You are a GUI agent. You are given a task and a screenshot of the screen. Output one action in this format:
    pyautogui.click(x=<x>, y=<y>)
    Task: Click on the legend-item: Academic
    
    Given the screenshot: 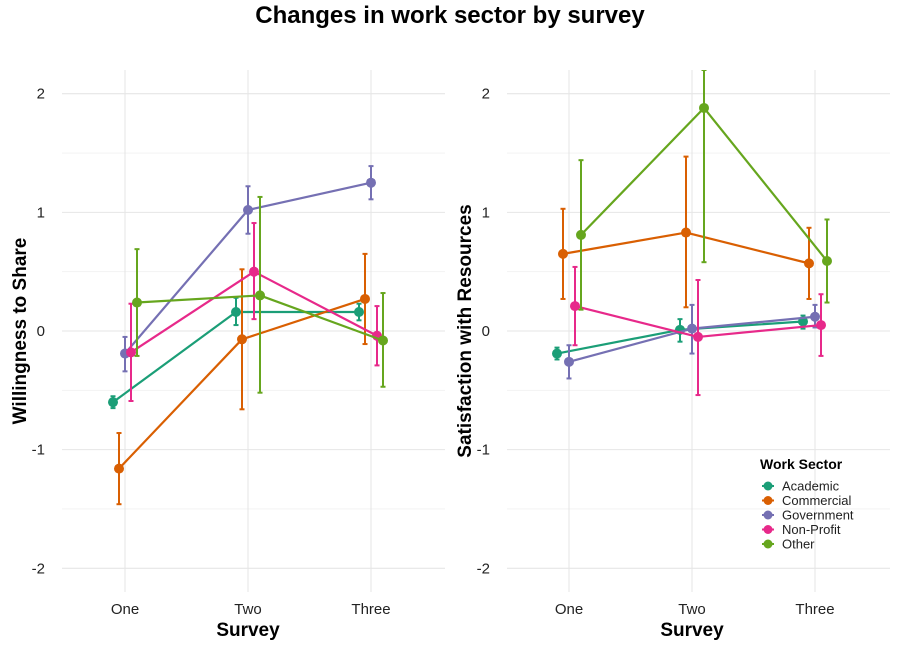 What is the action you would take?
    pyautogui.click(x=801, y=486)
    